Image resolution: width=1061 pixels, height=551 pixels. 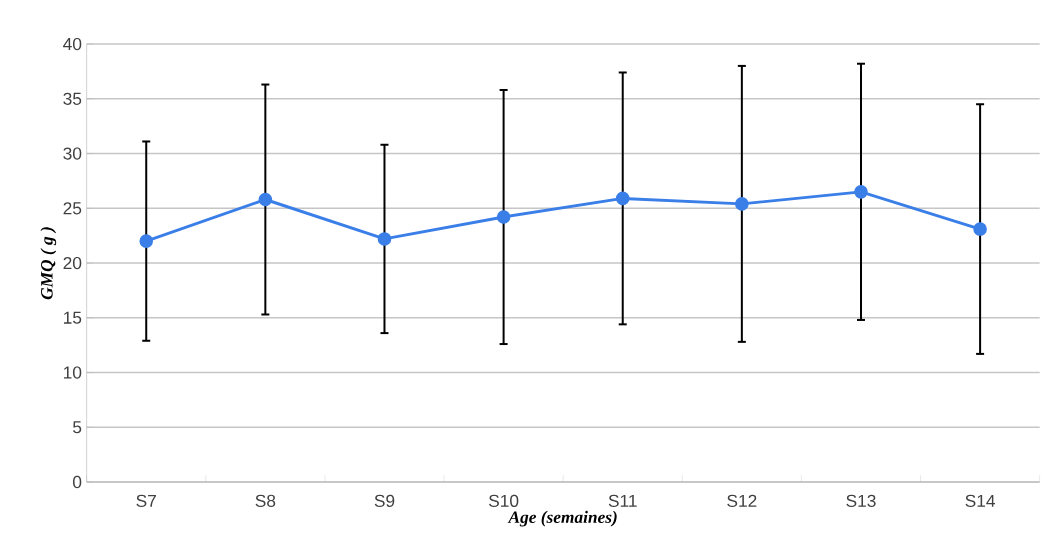 I want to click on y-tick-label: 40, so click(x=72, y=44).